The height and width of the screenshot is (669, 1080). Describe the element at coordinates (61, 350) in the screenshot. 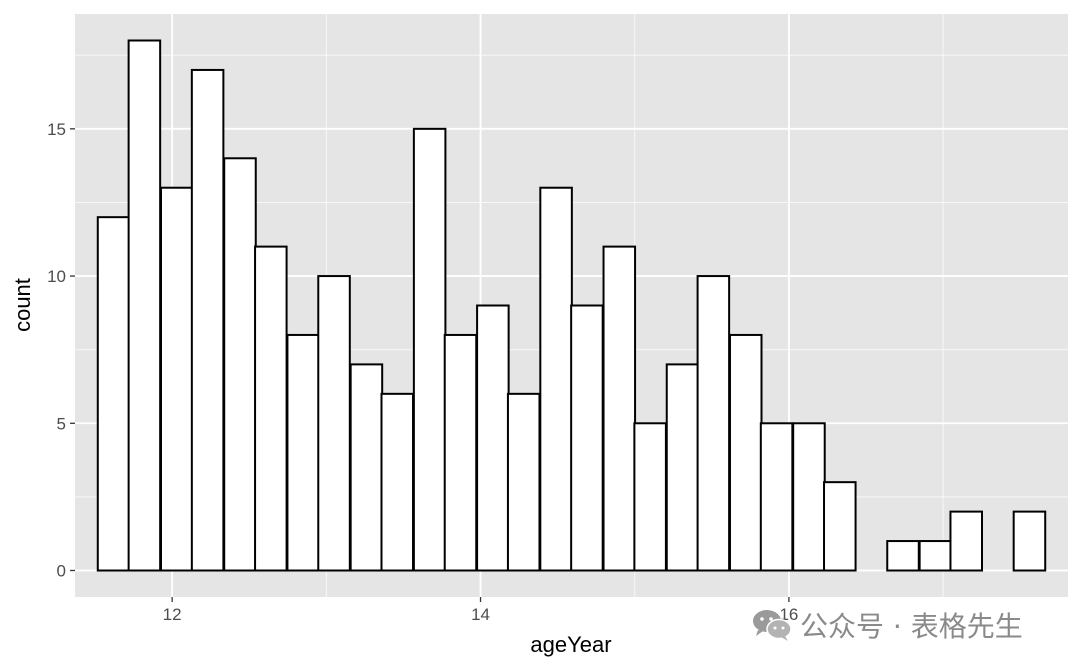

I see `y-axis-ticks: 0 5 10 15` at that location.